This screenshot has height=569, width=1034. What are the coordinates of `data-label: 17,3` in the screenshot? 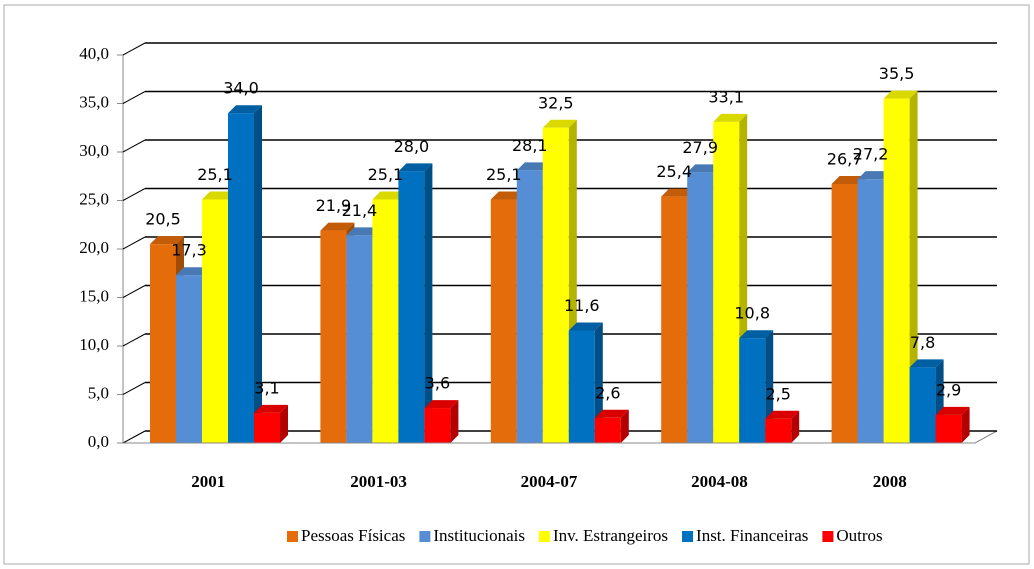 It's located at (189, 250).